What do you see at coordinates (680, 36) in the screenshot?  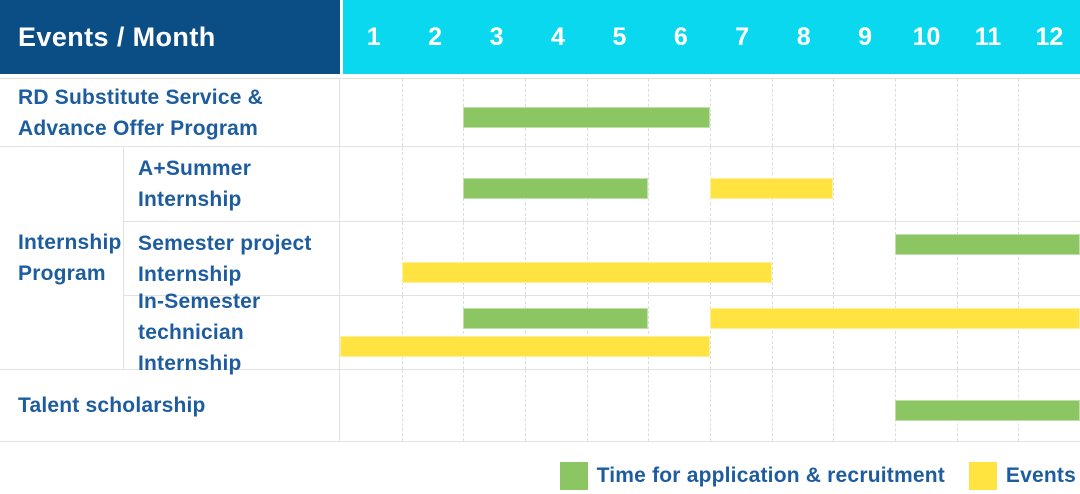 I see `month-header-6: 6` at bounding box center [680, 36].